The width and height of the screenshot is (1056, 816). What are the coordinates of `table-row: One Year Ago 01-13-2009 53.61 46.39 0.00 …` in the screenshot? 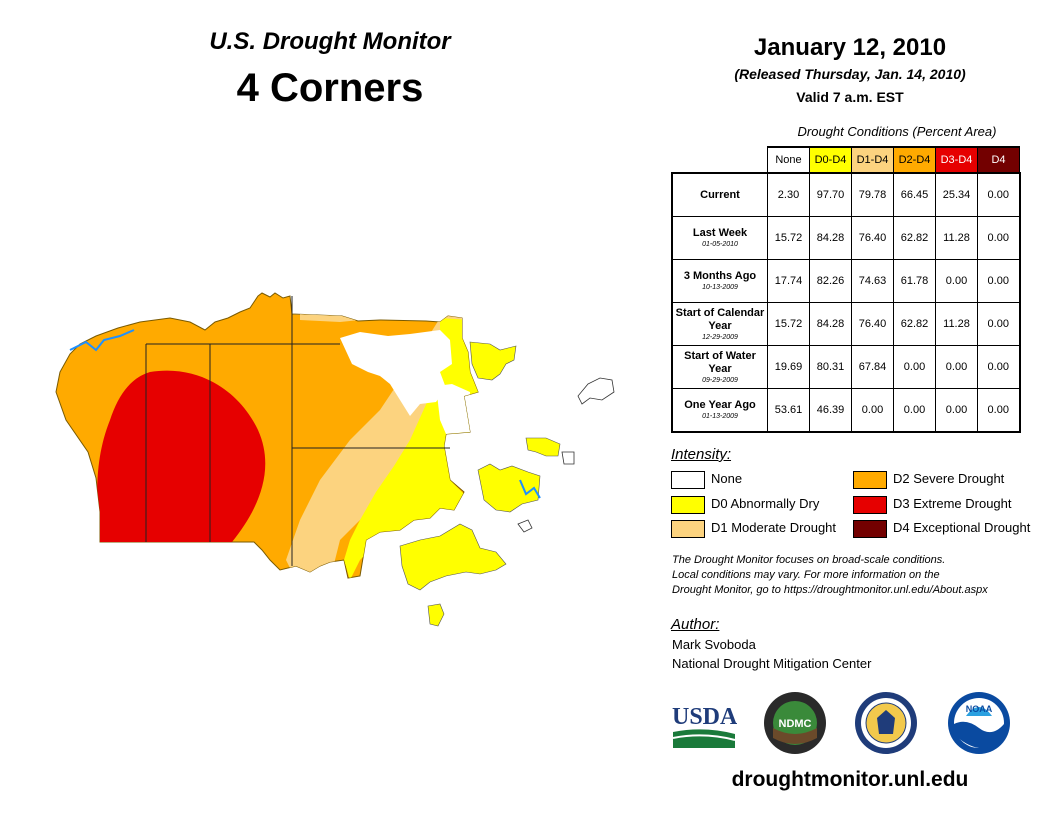 It's located at (846, 410).